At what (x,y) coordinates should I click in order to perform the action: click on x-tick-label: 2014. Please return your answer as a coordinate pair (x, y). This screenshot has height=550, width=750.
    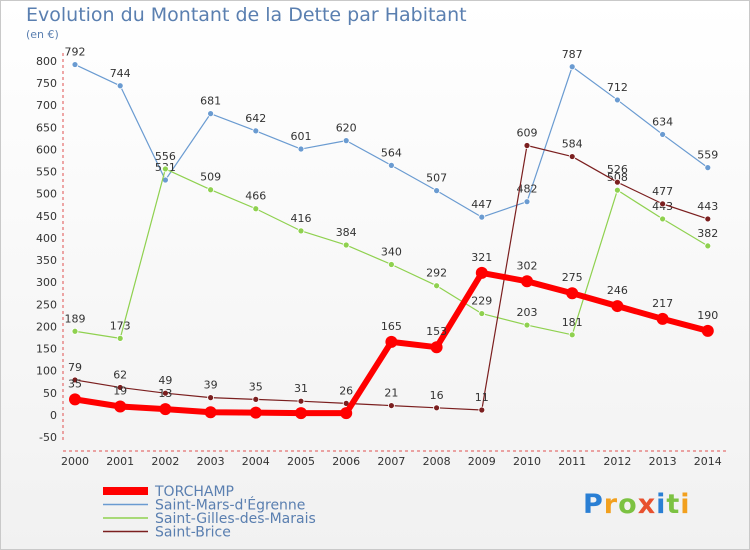
    Looking at the image, I should click on (708, 461).